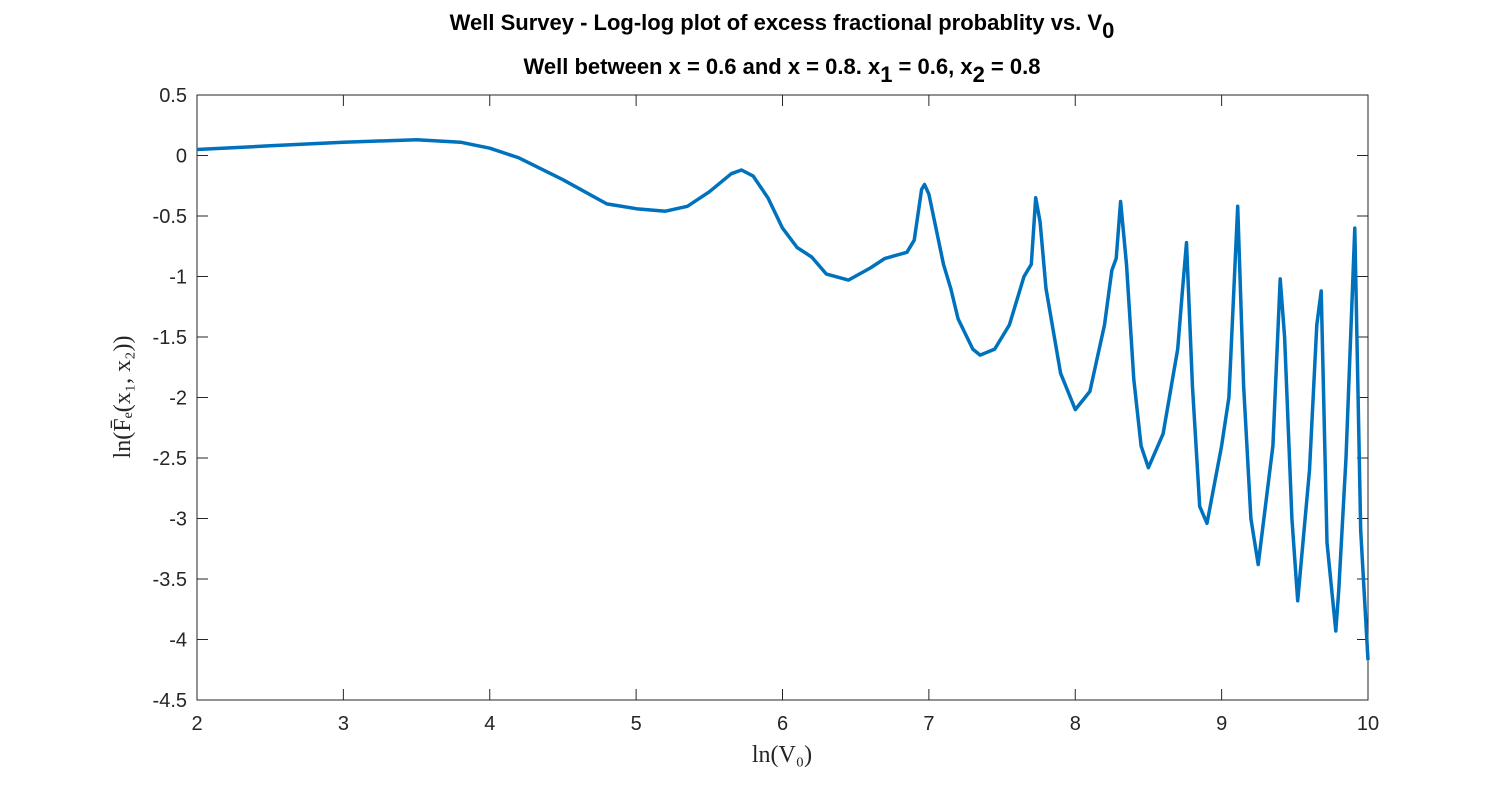 This screenshot has width=1512, height=791. Describe the element at coordinates (173, 96) in the screenshot. I see `y-tick-label: 0.5` at that location.